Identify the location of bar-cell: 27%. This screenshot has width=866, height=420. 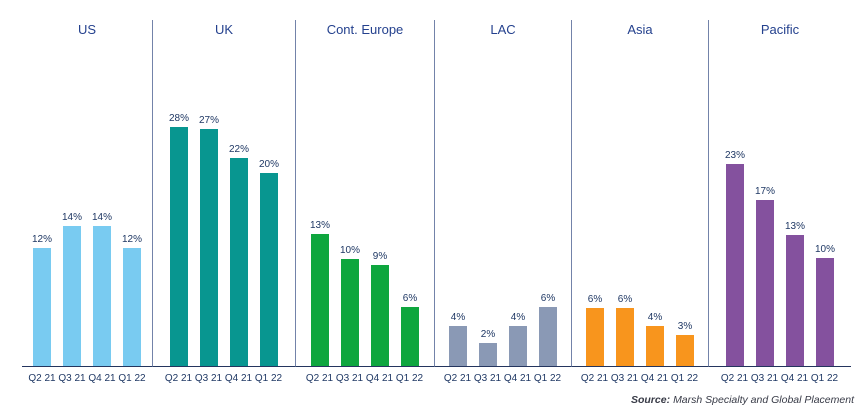
(209, 240).